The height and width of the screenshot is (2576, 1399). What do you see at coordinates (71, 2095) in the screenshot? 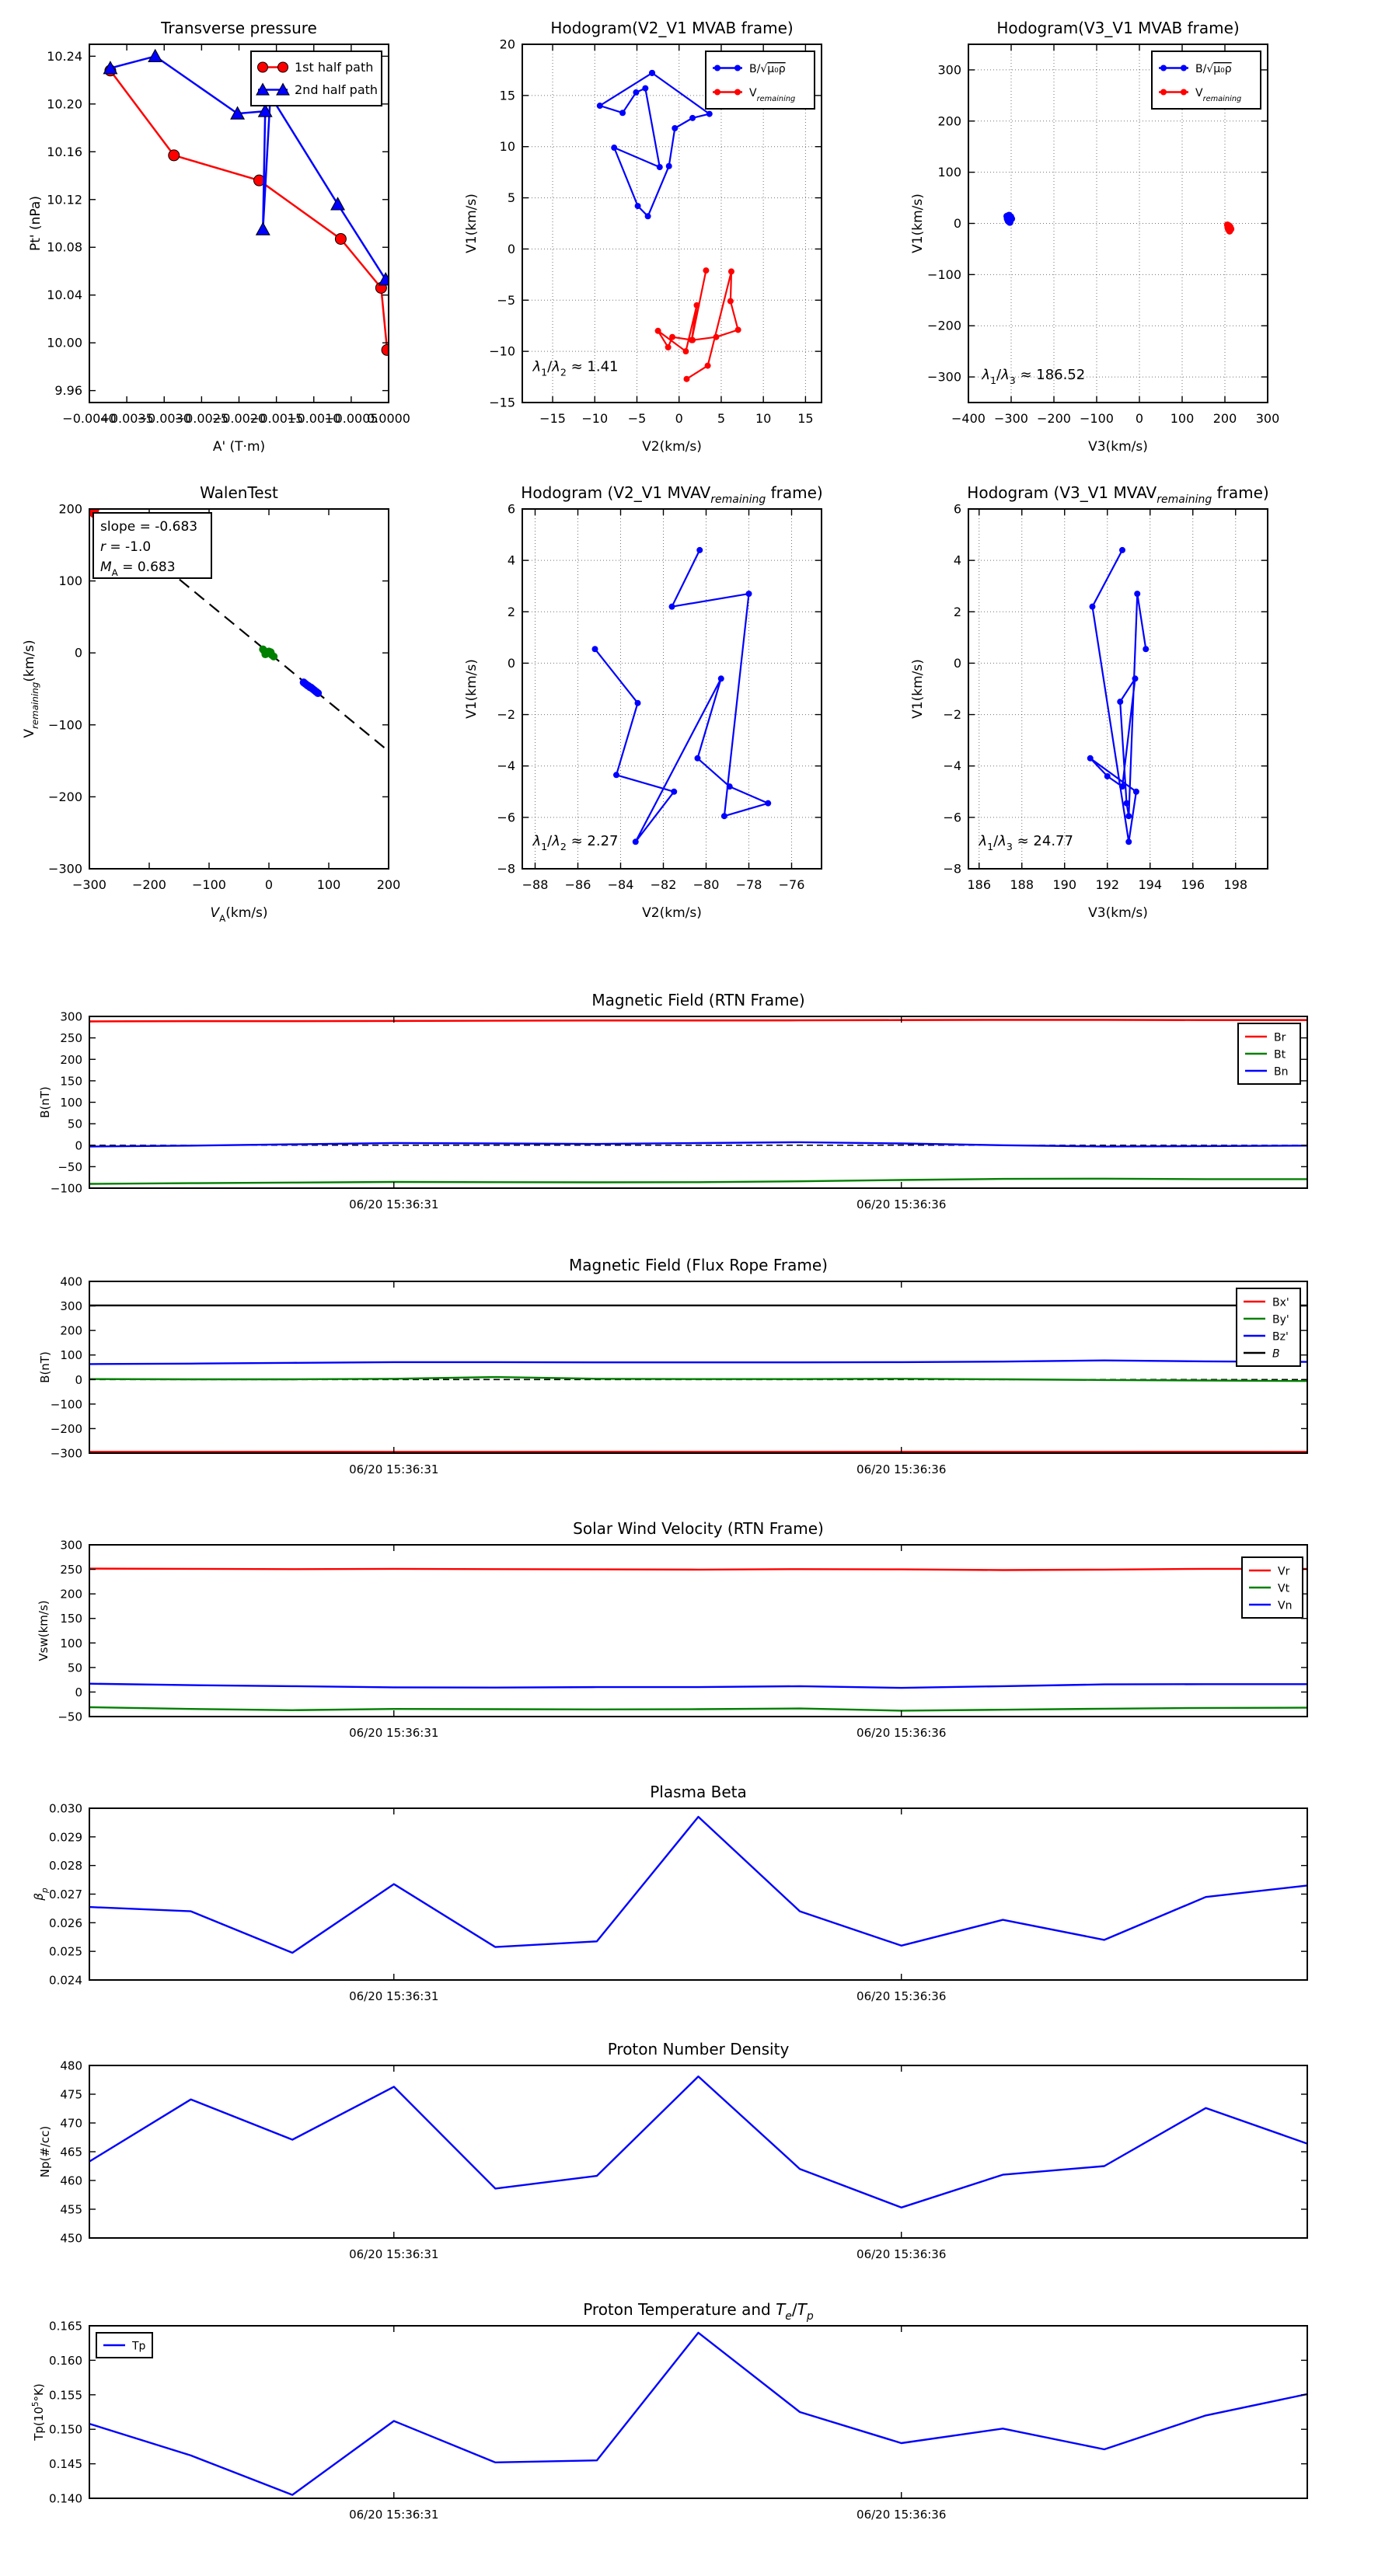
I see `svg-text: 475` at bounding box center [71, 2095].